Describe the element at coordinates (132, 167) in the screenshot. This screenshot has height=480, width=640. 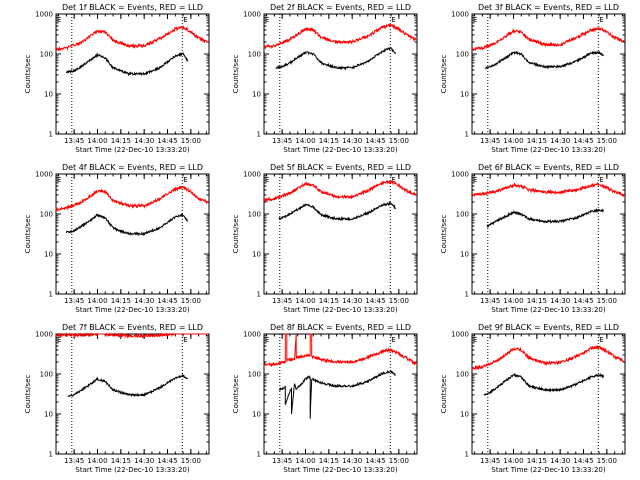
I see `panel-title: Det 4f BLACK = Events, RED = LLD` at that location.